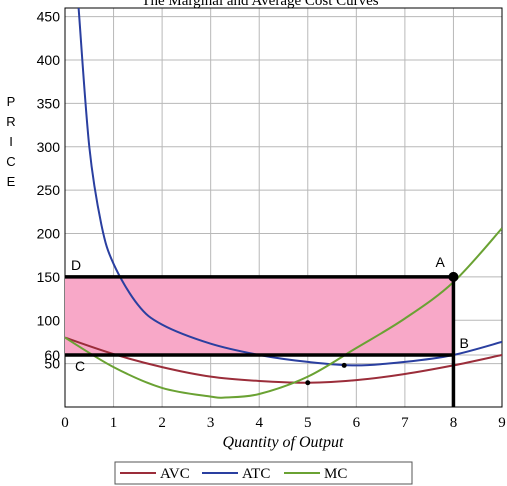  Describe the element at coordinates (335, 474) in the screenshot. I see `legend-label-mc: MC` at that location.